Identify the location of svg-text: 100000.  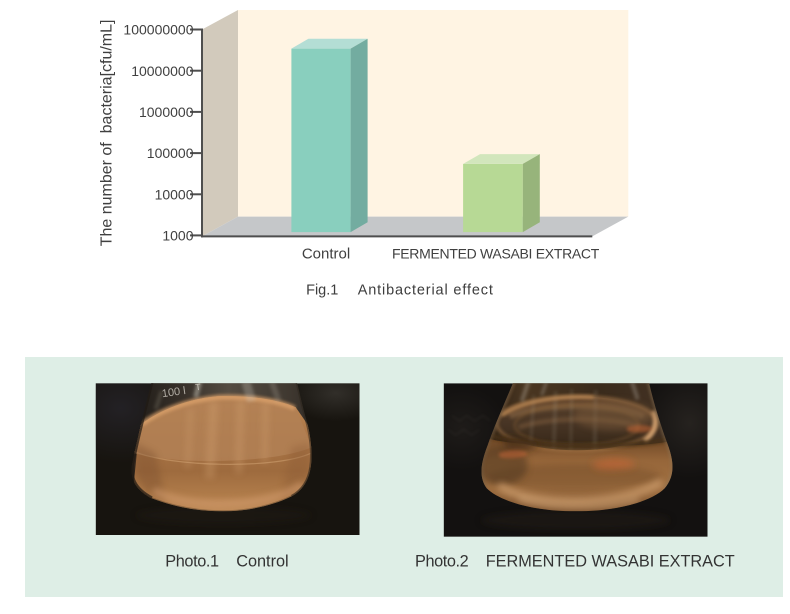
(170, 153).